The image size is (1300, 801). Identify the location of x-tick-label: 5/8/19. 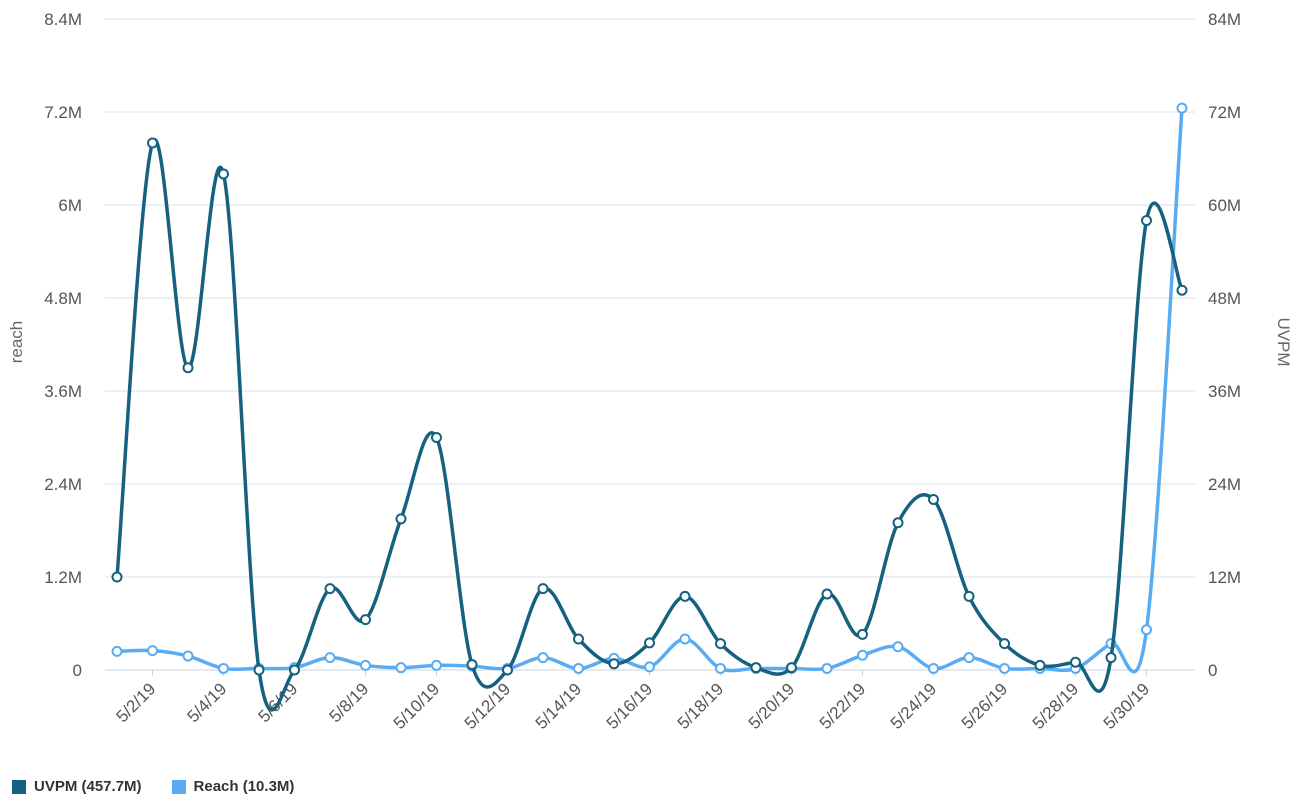
(348, 702).